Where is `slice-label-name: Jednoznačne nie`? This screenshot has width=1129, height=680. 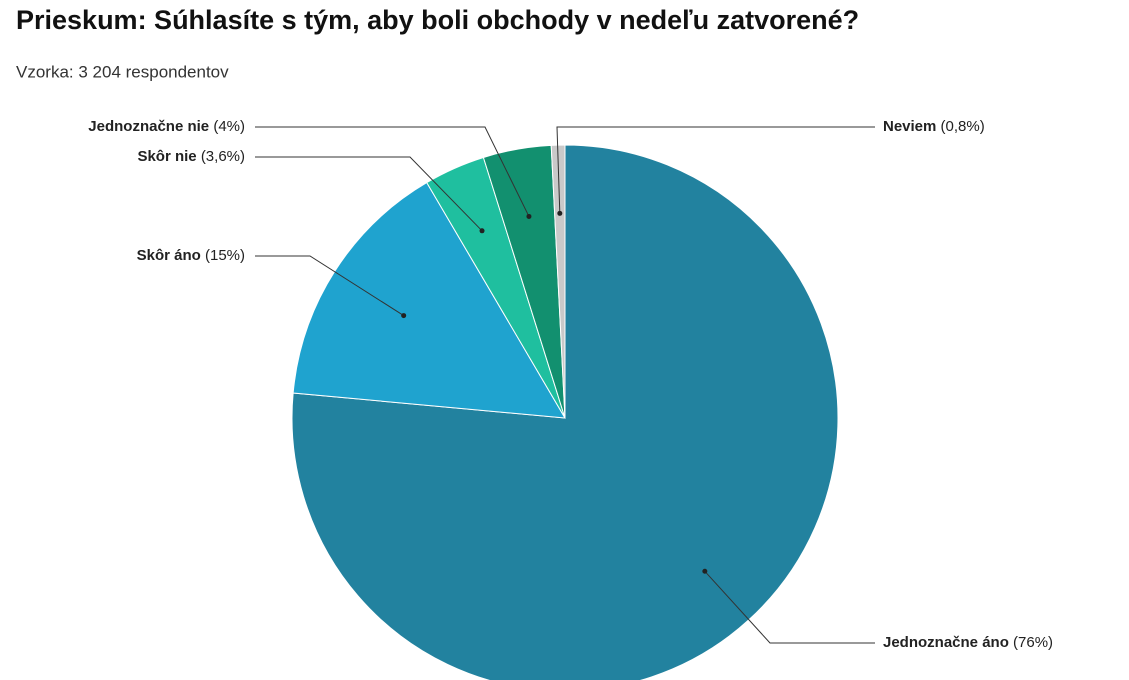 slice-label-name: Jednoznačne nie is located at coordinates (148, 126).